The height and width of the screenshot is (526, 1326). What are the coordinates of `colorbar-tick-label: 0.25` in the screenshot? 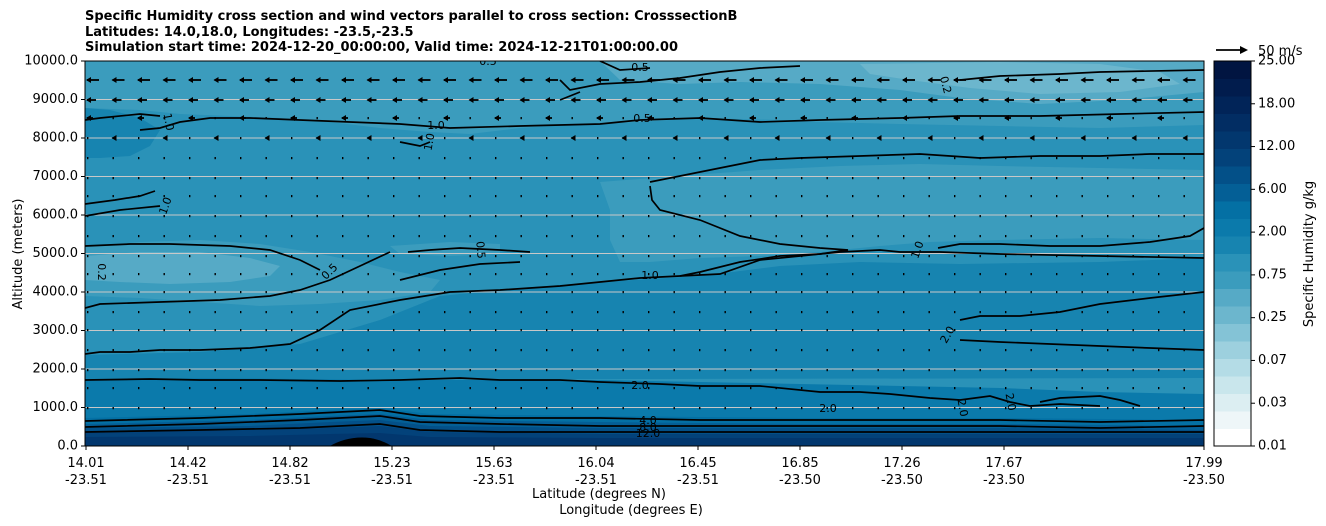 It's located at (1272, 317).